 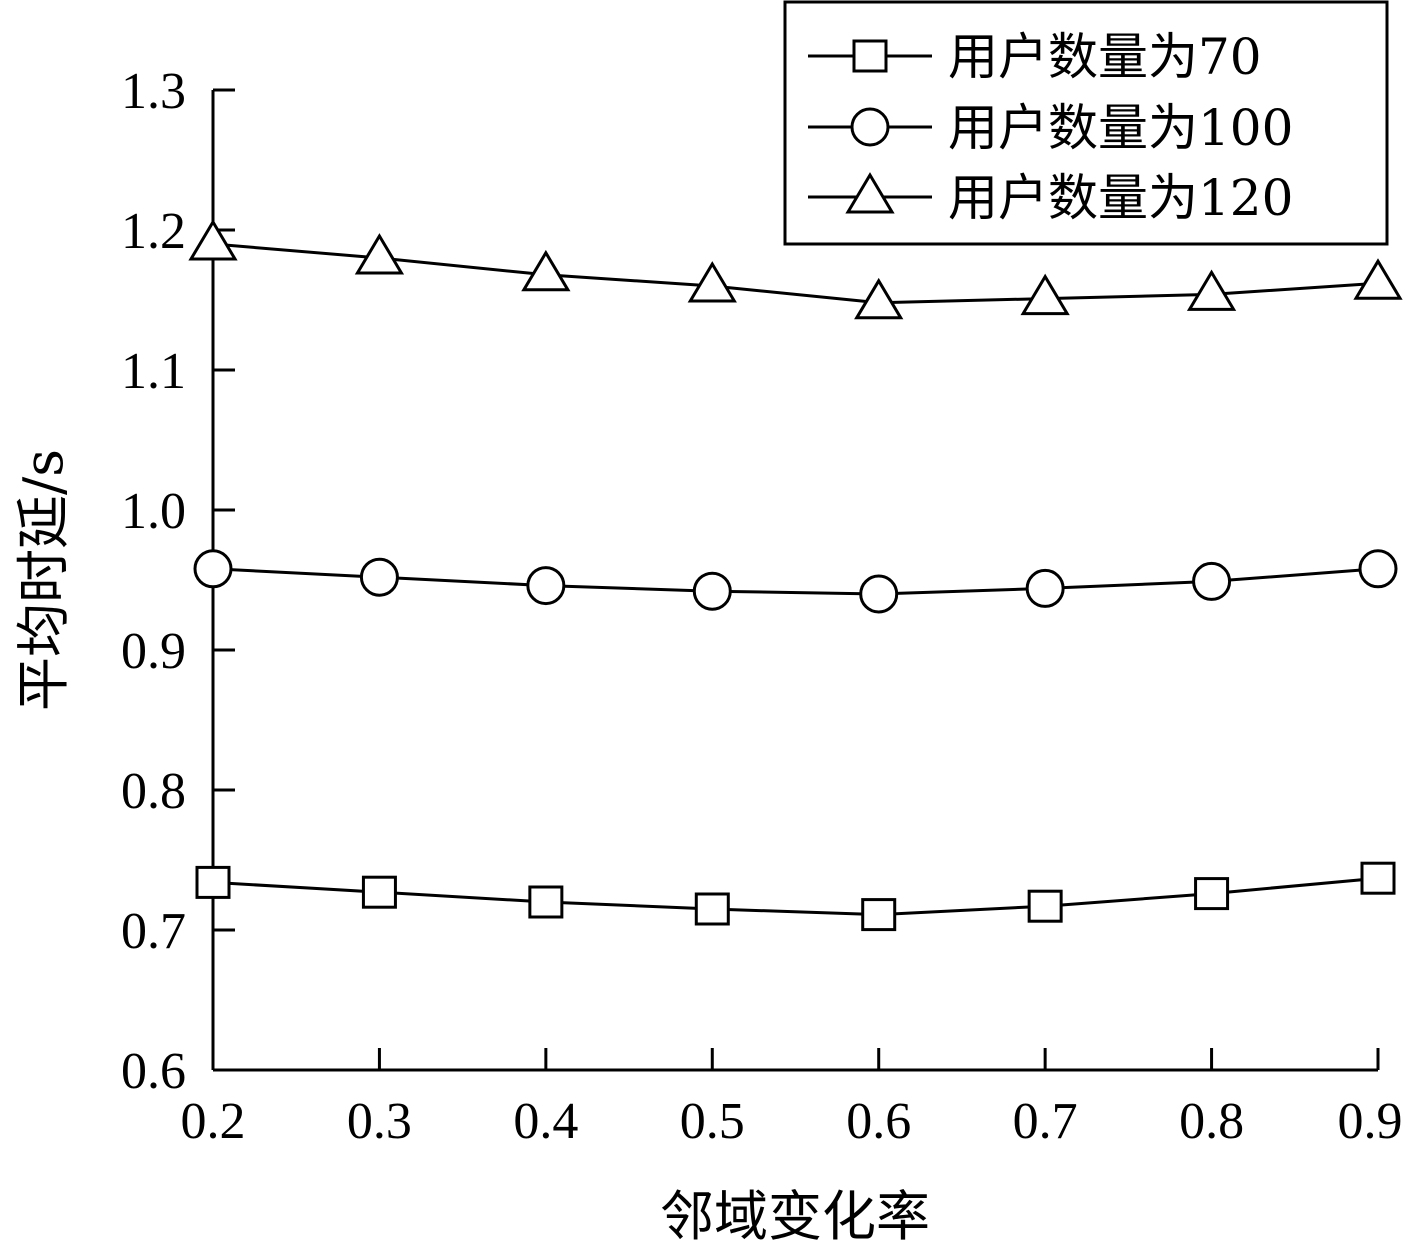 What do you see at coordinates (870, 193) in the screenshot?
I see `legend-marker-triangle` at bounding box center [870, 193].